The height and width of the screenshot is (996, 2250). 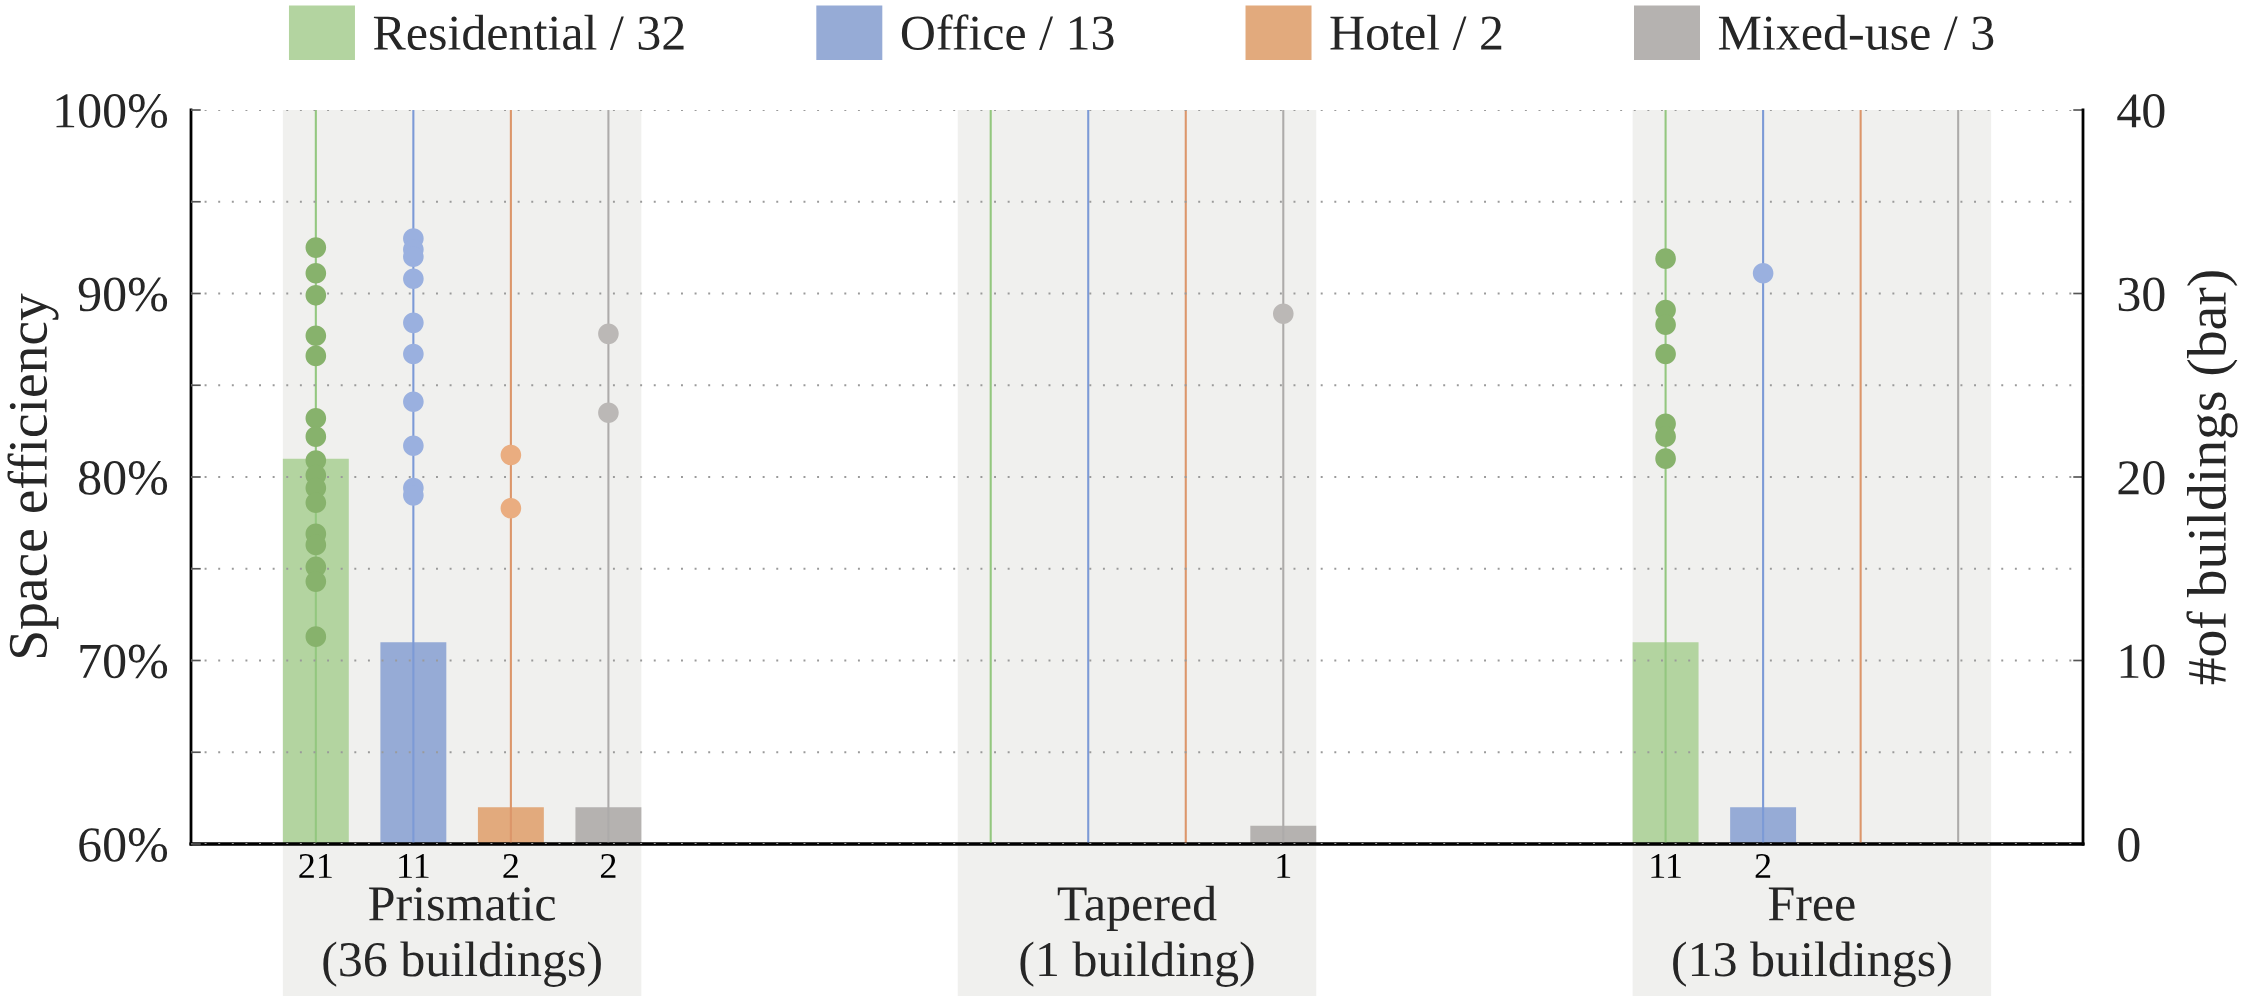 I want to click on x-tick-label: Free (13 buildings), so click(x=1812, y=937).